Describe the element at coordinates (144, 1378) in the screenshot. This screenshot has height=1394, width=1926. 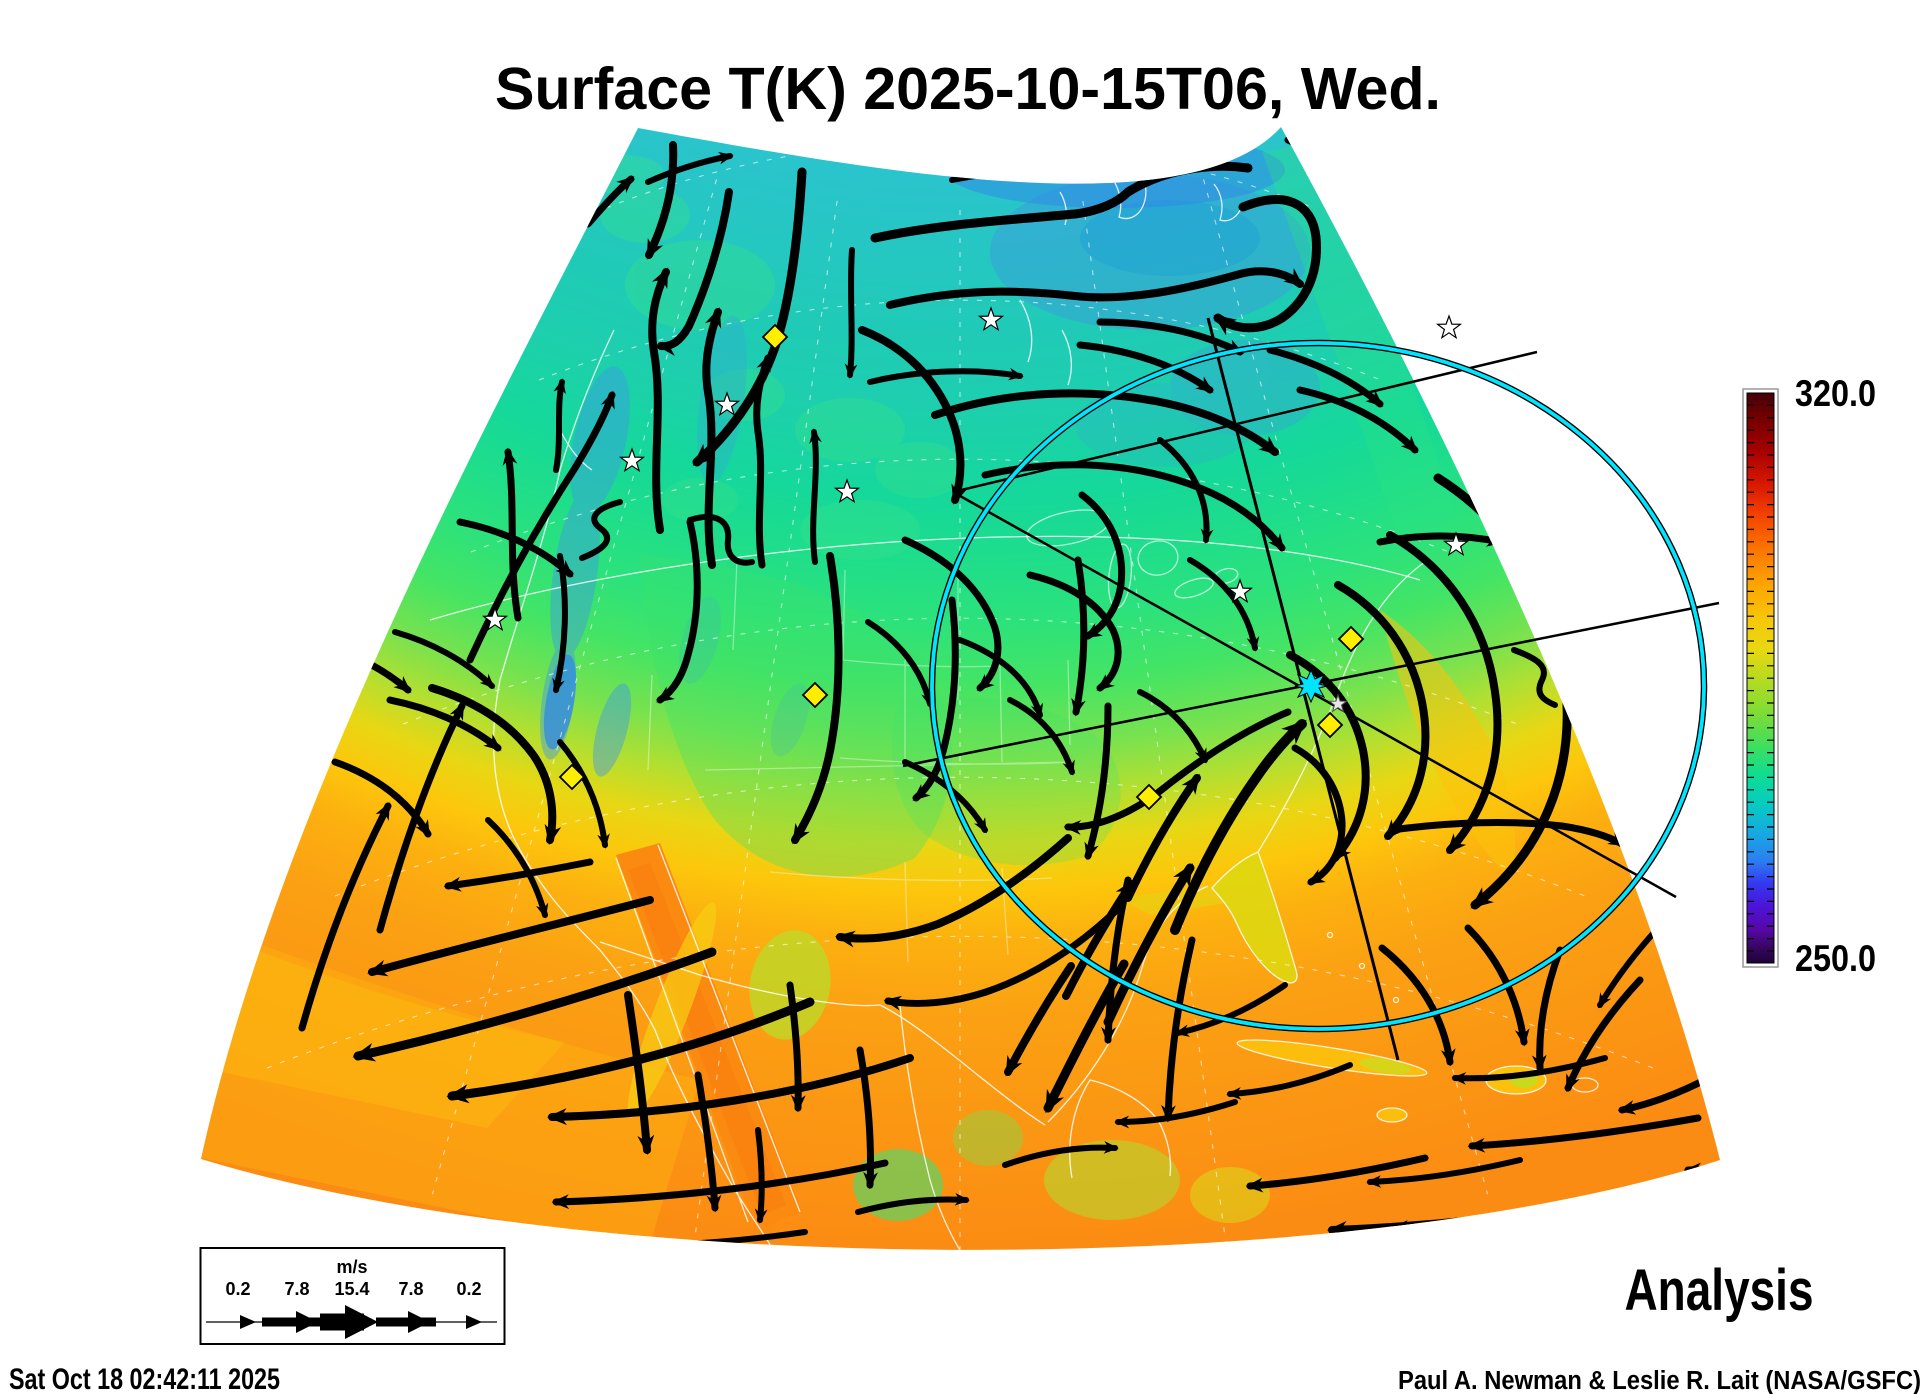
I see `svg-text: Sat Oct 18 02:42:11 2025` at that location.